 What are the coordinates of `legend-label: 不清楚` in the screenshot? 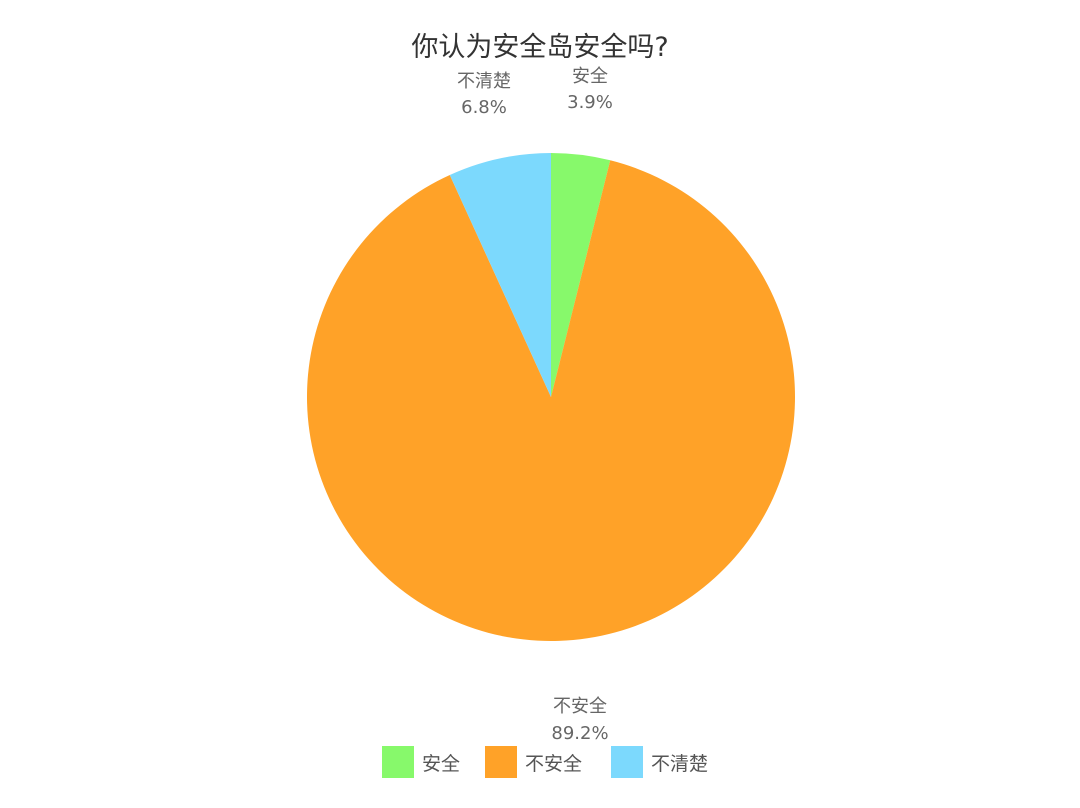 It's located at (679, 764).